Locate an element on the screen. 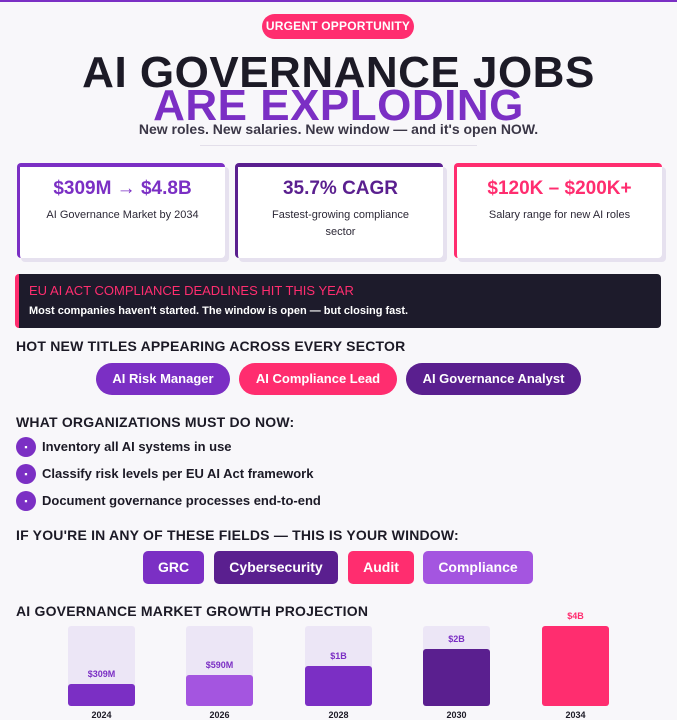 This screenshot has width=677, height=720. title-pill-ai-risk-manager: AI Risk Manager is located at coordinates (163, 379).